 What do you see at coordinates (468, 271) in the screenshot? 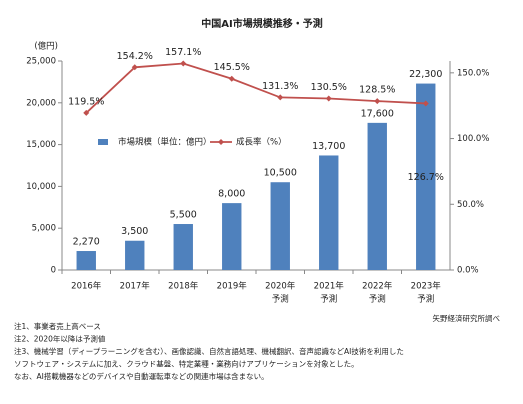
I see `y2-tick-label: 0.0%` at bounding box center [468, 271].